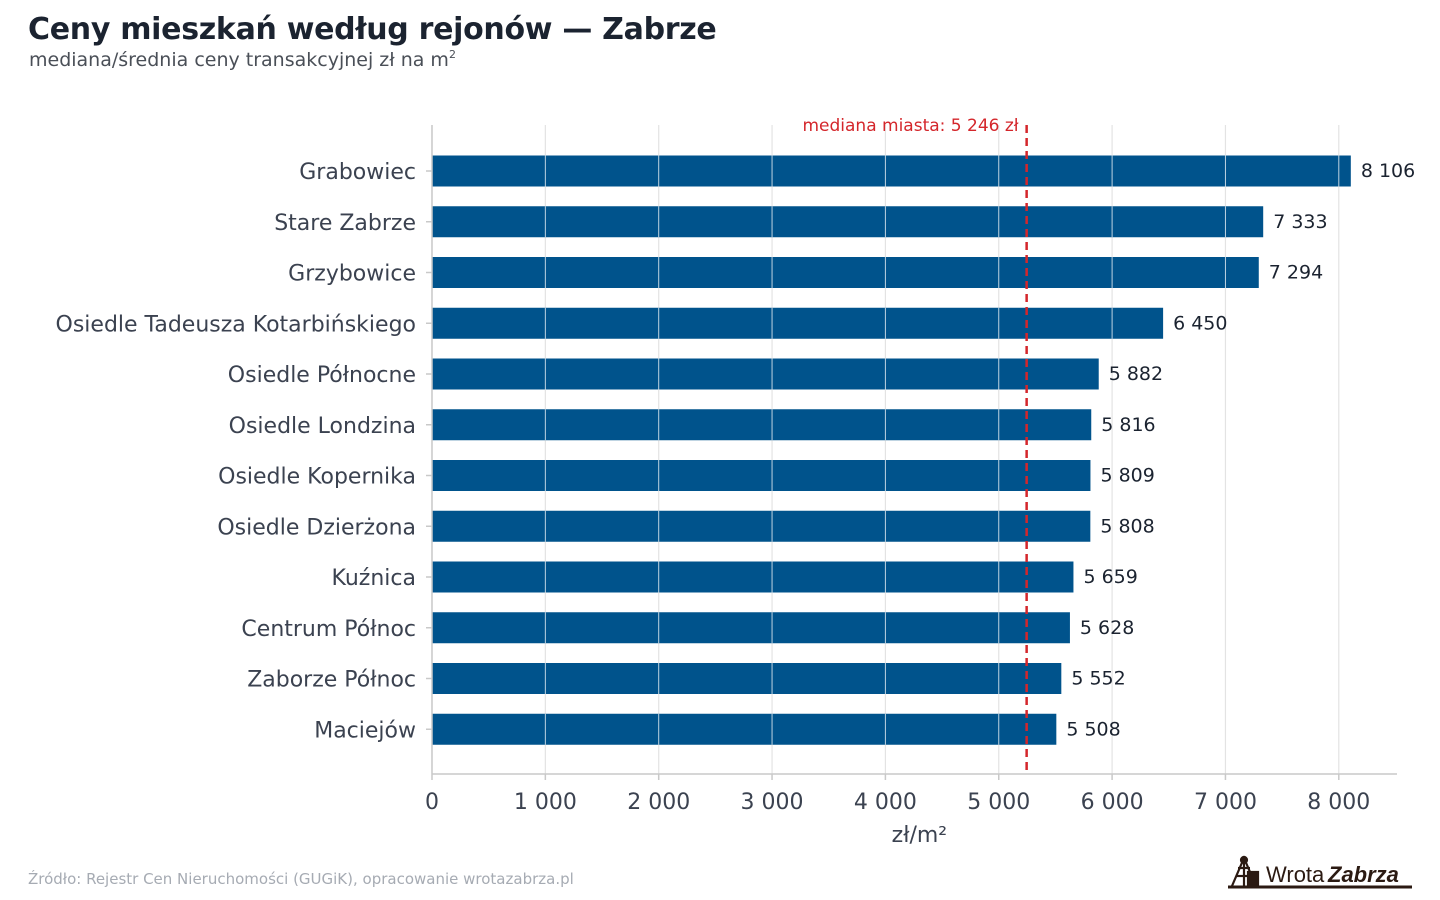 This screenshot has height=900, width=1440. I want to click on median-reference-label: mediana miasta: 5 246 zł, so click(910, 126).